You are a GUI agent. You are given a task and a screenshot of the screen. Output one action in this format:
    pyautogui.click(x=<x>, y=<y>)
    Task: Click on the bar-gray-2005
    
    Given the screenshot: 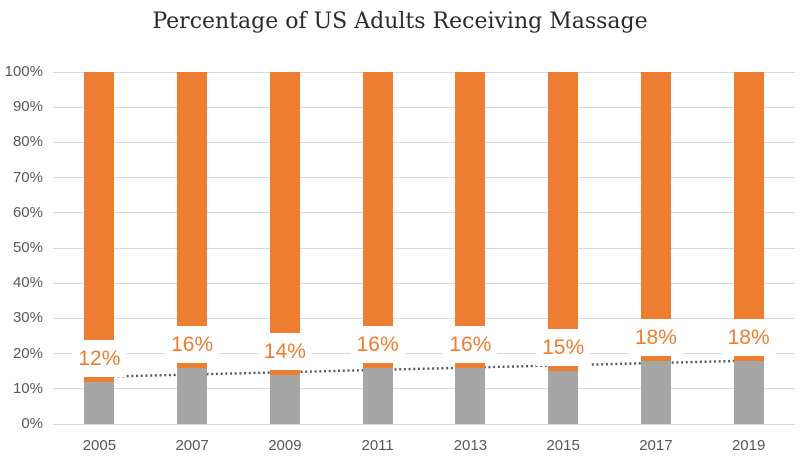 What is the action you would take?
    pyautogui.click(x=99, y=402)
    